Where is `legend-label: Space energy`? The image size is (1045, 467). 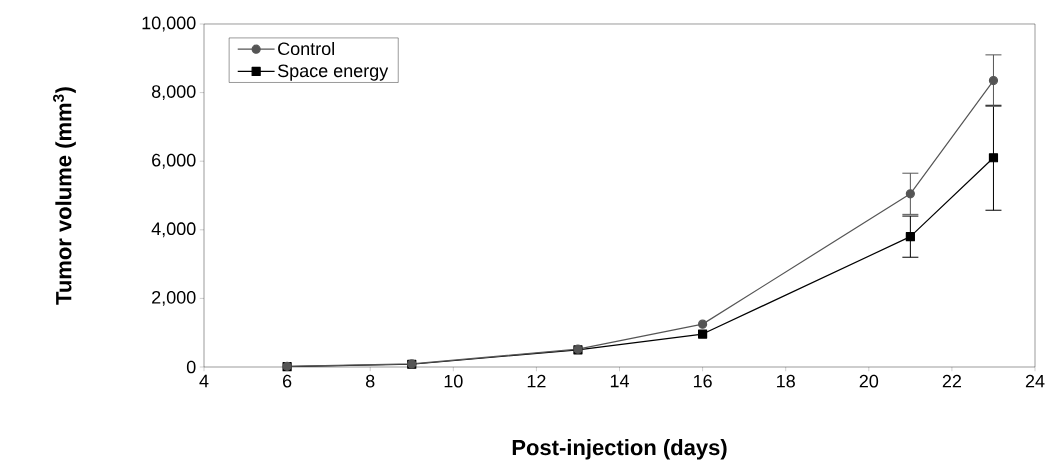 legend-label: Space energy is located at coordinates (333, 72).